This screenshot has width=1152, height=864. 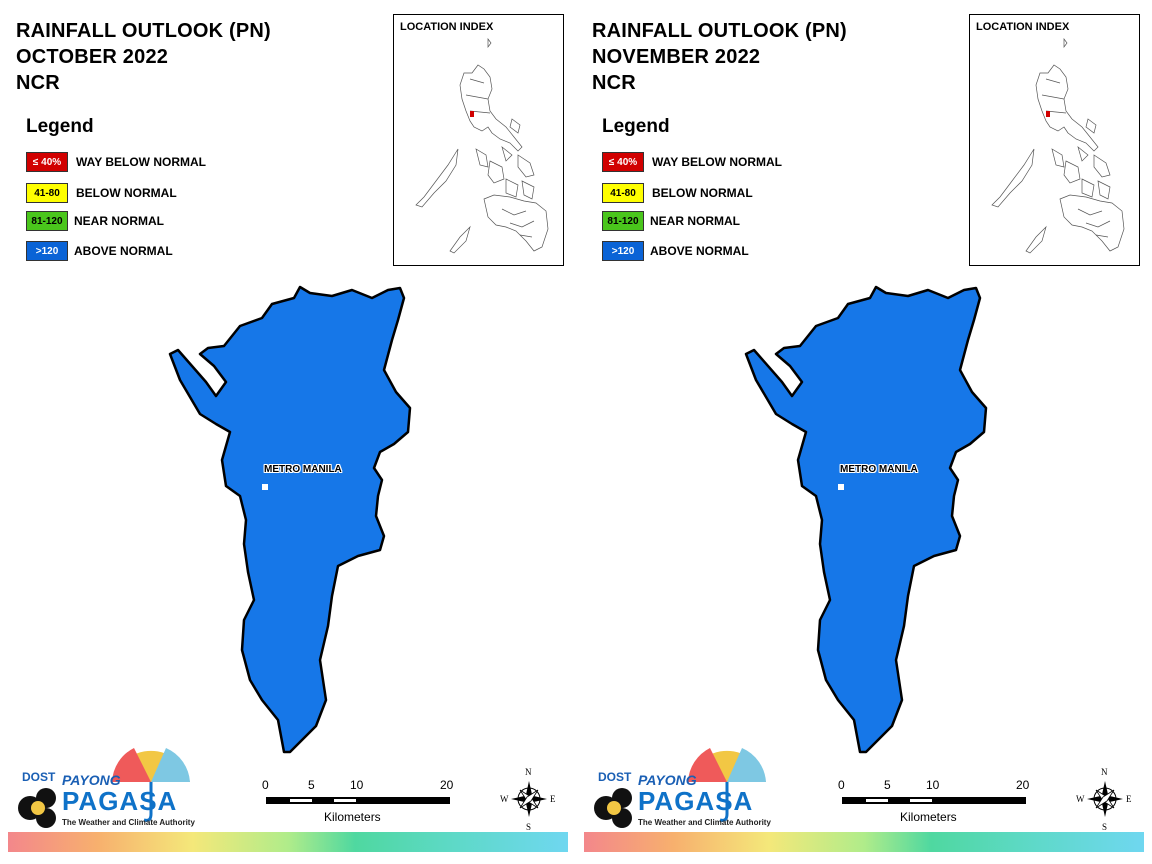 What do you see at coordinates (676, 57) in the screenshot?
I see `title-line-2: NOVEMBER 2022` at bounding box center [676, 57].